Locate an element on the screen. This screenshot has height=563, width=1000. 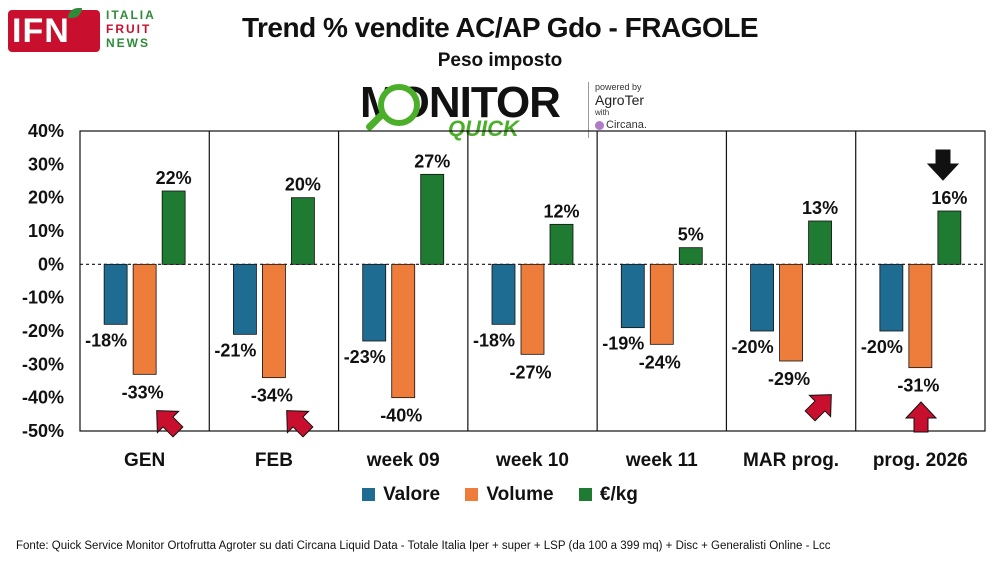
chart-subtitle: Peso imposto is located at coordinates (500, 60).